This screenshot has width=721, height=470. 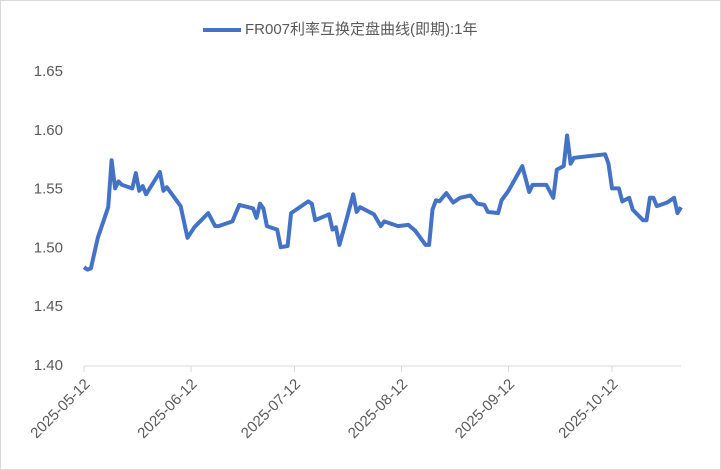 I want to click on y-tick-label: 1.65, so click(x=48, y=71).